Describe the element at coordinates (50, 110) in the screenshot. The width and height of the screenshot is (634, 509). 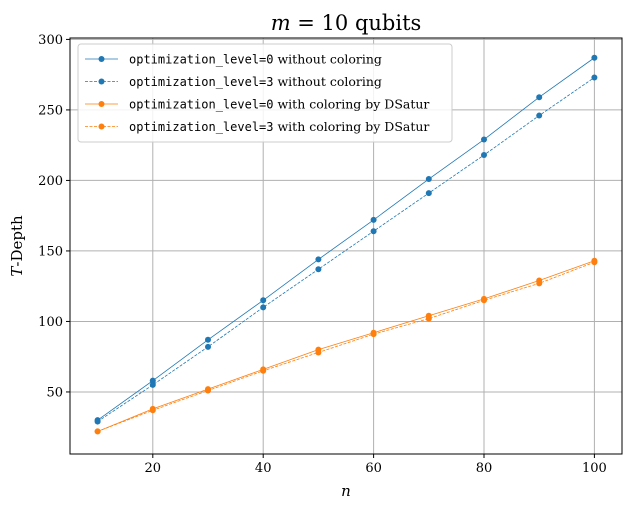
I see `y-tick-label: 250` at that location.